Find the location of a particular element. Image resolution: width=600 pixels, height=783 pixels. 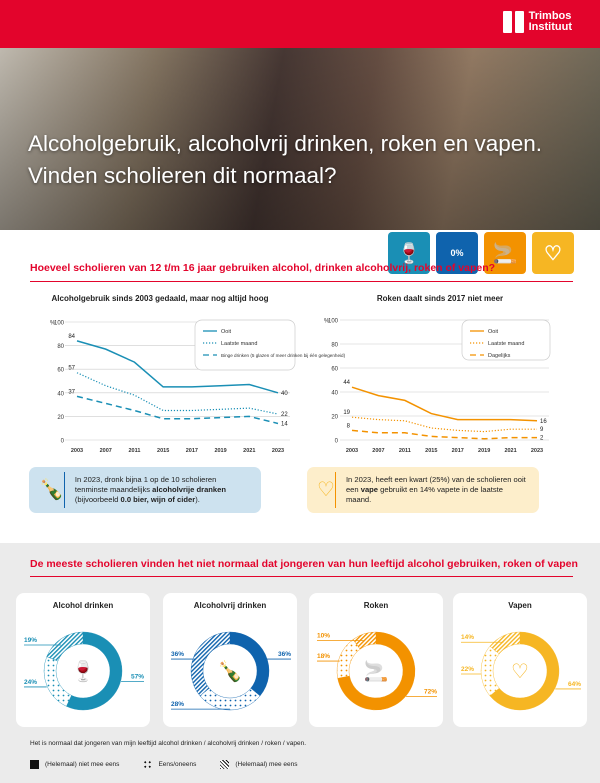

data-label: 16 is located at coordinates (543, 422).